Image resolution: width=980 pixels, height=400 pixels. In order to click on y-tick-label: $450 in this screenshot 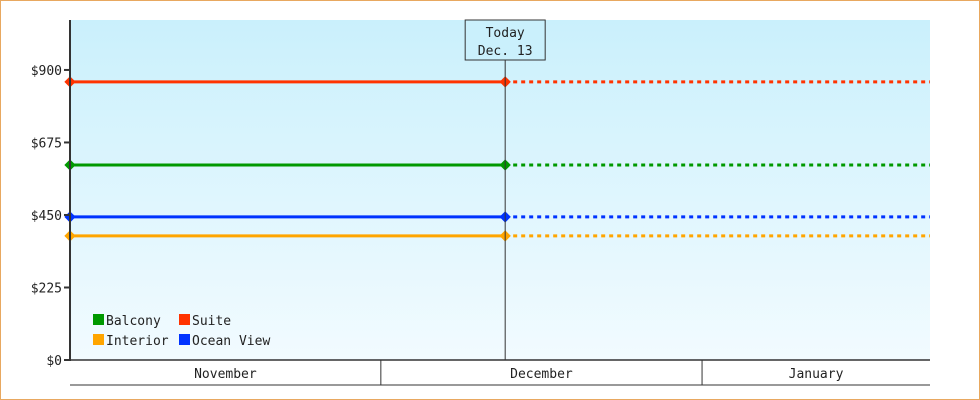, I will do `click(46, 216)`.